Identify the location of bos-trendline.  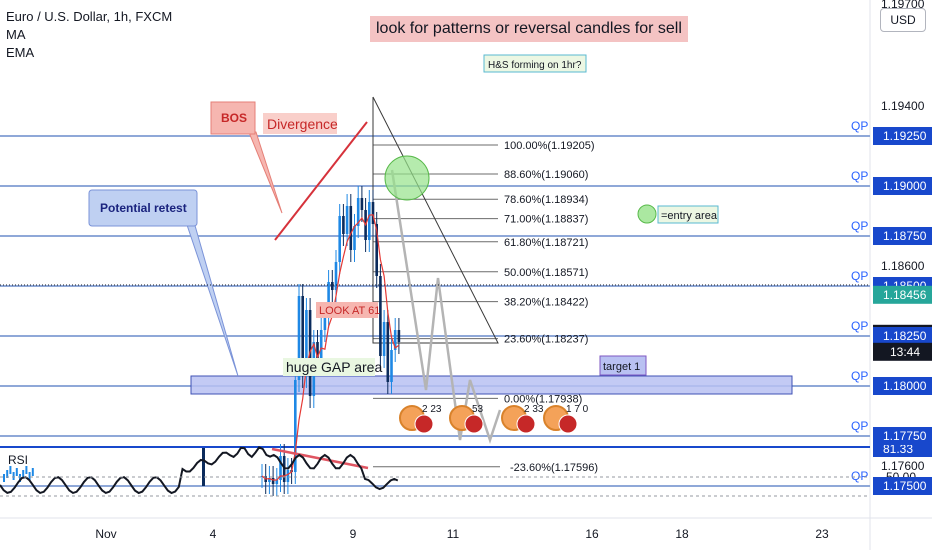
(321, 181).